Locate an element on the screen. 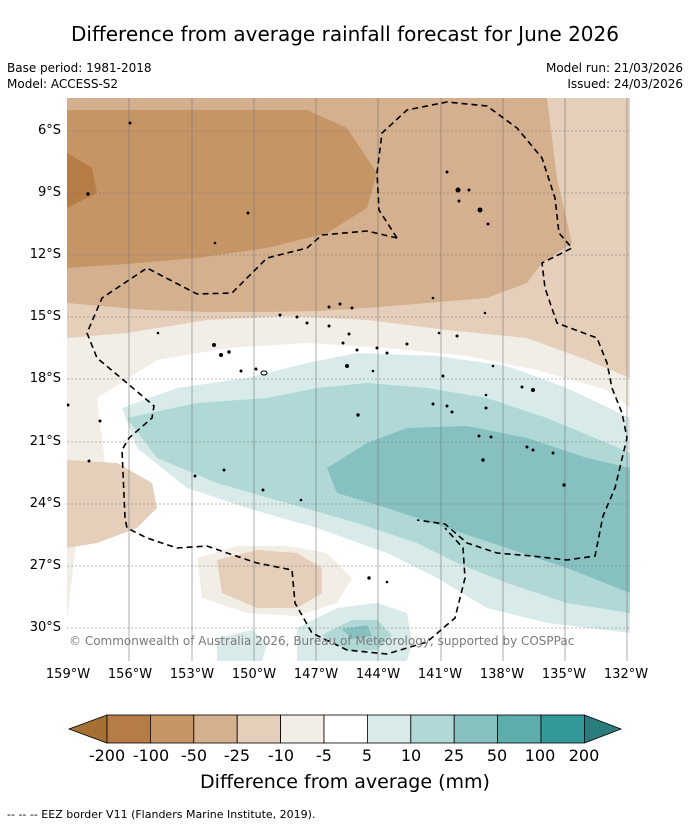 The width and height of the screenshot is (690, 827). lon-tick: 159°W is located at coordinates (68, 674).